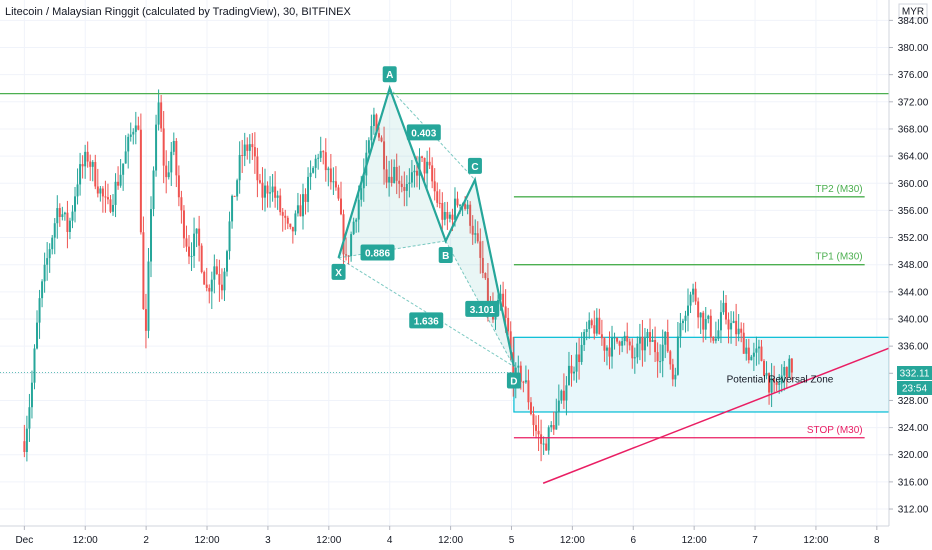 This screenshot has width=932, height=550. Describe the element at coordinates (377, 252) in the screenshot. I see `ratio-badge` at that location.